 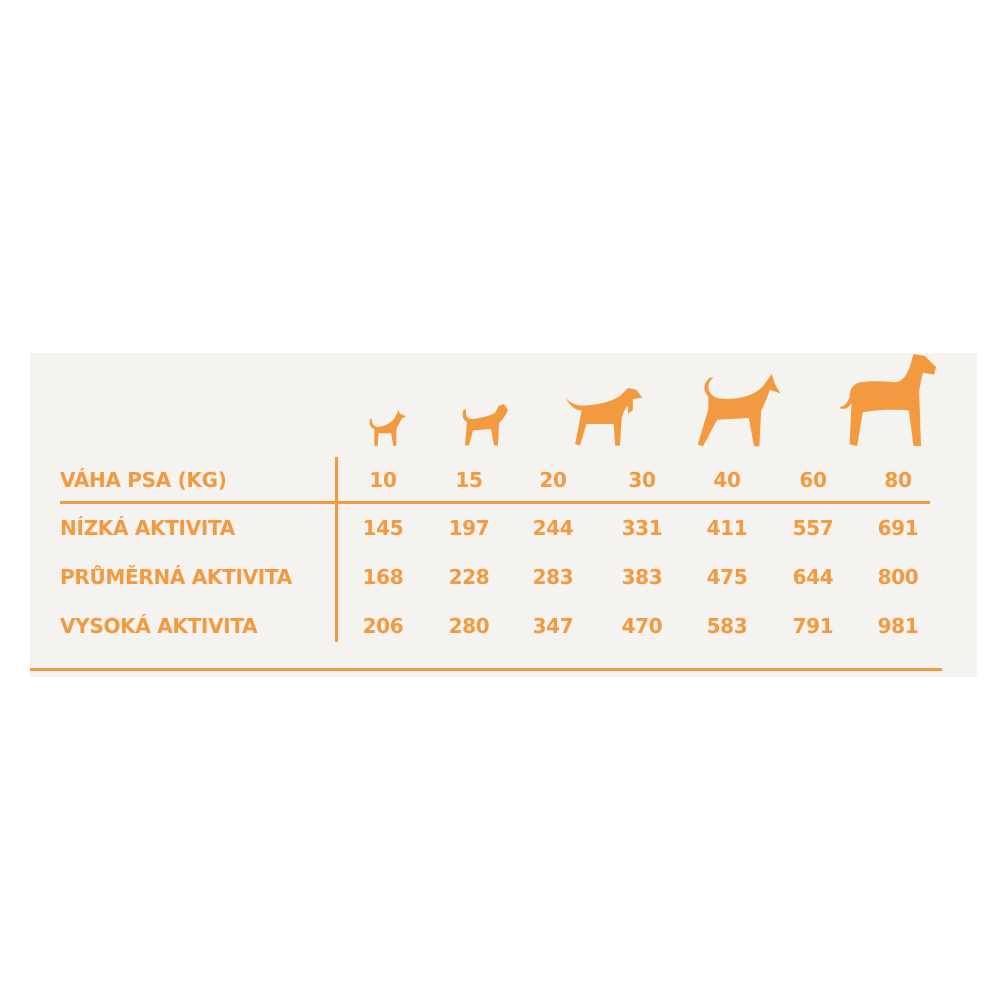 What do you see at coordinates (727, 626) in the screenshot?
I see `value-cell: 583` at bounding box center [727, 626].